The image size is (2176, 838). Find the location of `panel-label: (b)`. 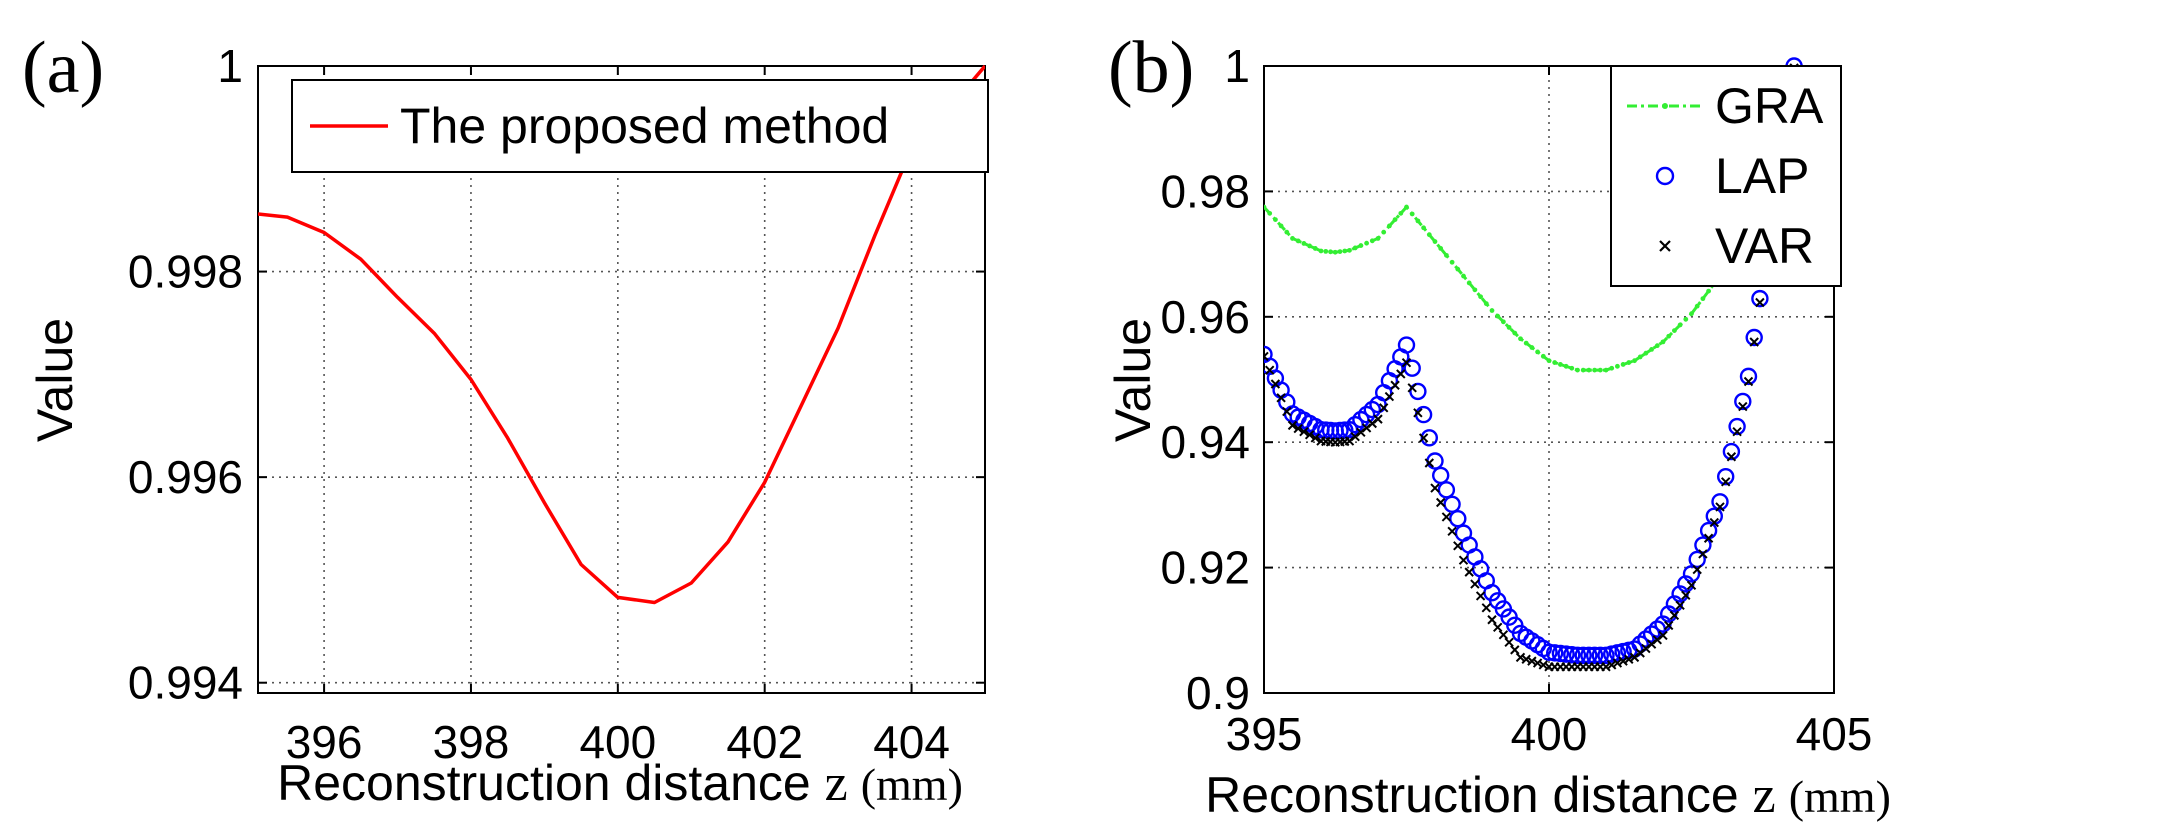

panel-label: (b) is located at coordinates (1151, 68).